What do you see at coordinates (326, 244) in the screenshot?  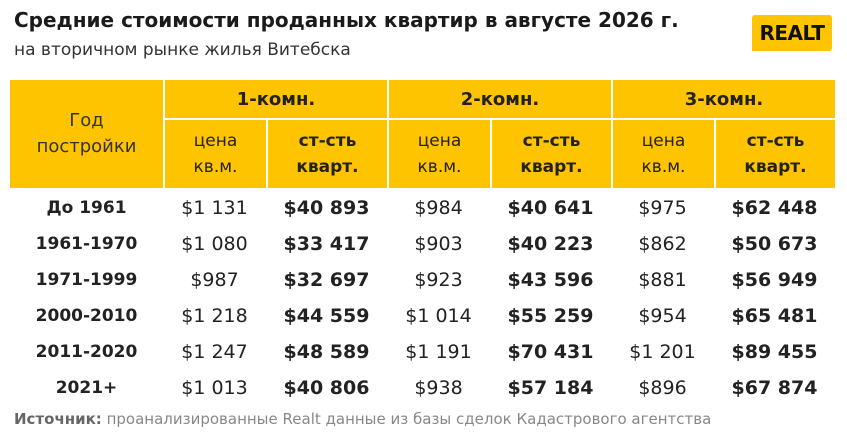 I see `apartment-price: $33 417` at bounding box center [326, 244].